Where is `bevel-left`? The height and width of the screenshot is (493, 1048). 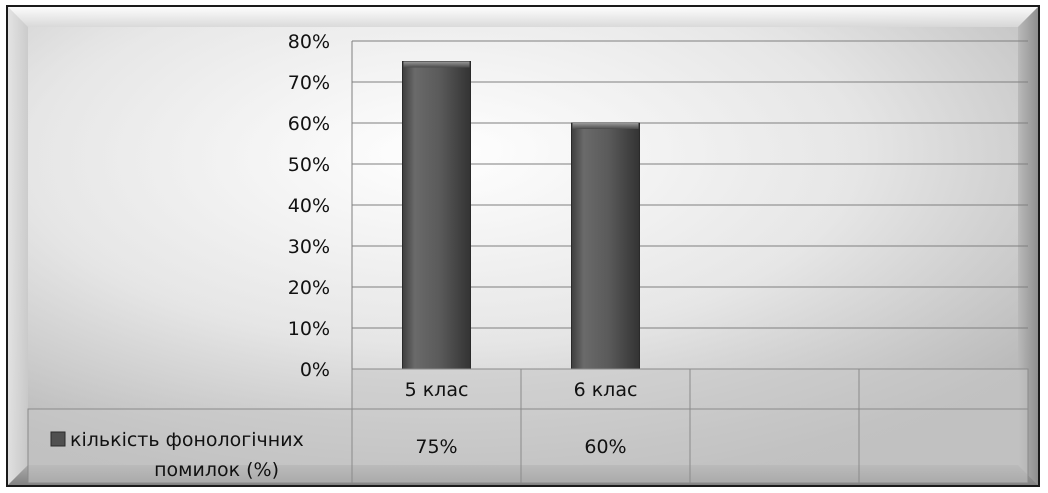 bevel-left is located at coordinates (18, 246).